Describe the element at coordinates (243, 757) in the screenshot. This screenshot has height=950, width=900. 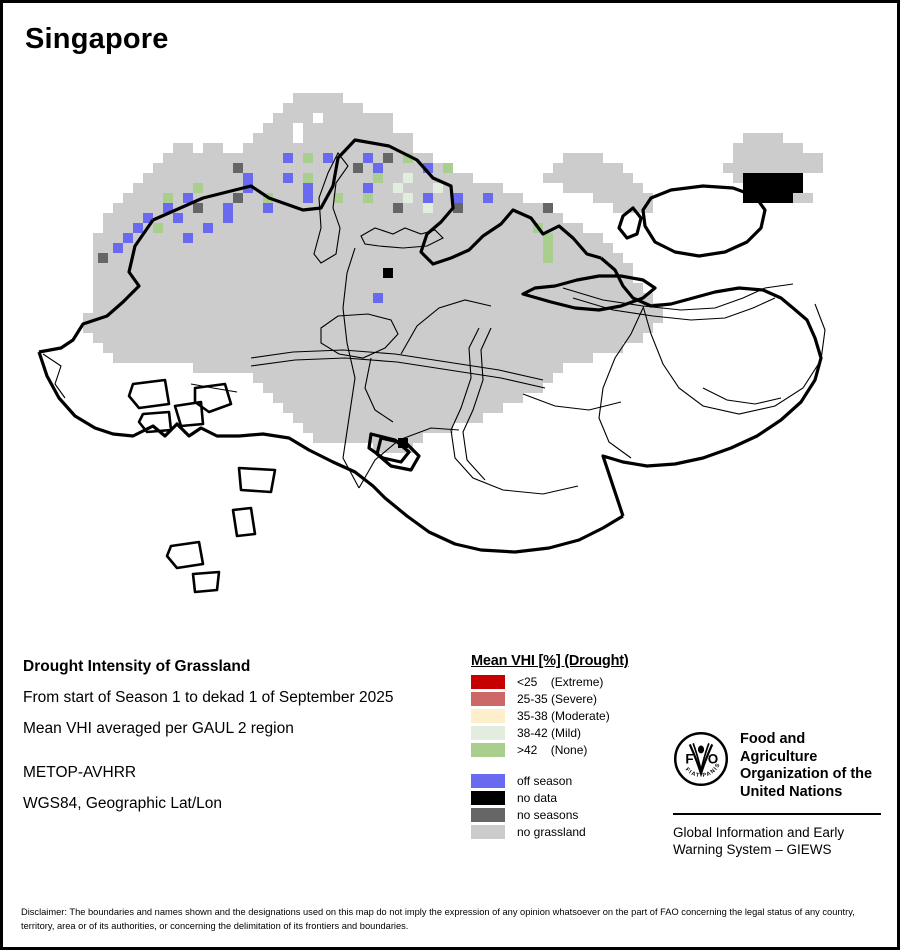
I see `caption-spacer` at that location.